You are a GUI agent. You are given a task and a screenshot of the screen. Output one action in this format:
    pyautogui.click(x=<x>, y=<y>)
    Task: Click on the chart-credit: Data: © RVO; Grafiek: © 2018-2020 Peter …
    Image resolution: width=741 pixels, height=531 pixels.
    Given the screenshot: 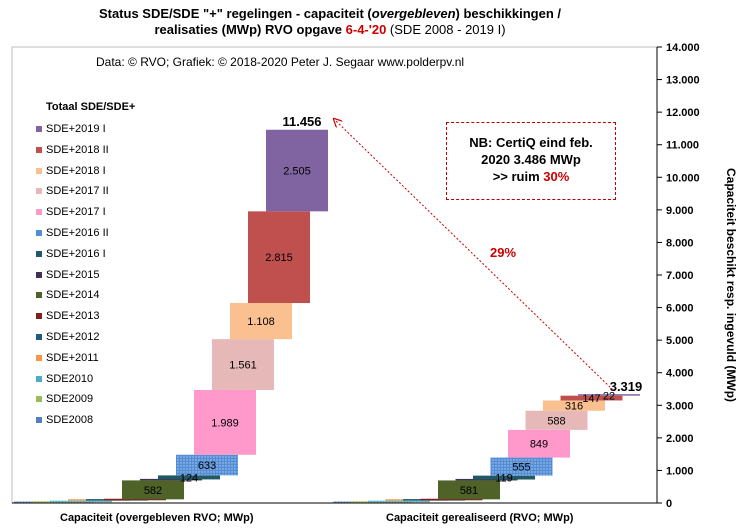 What is the action you would take?
    pyautogui.click(x=280, y=62)
    